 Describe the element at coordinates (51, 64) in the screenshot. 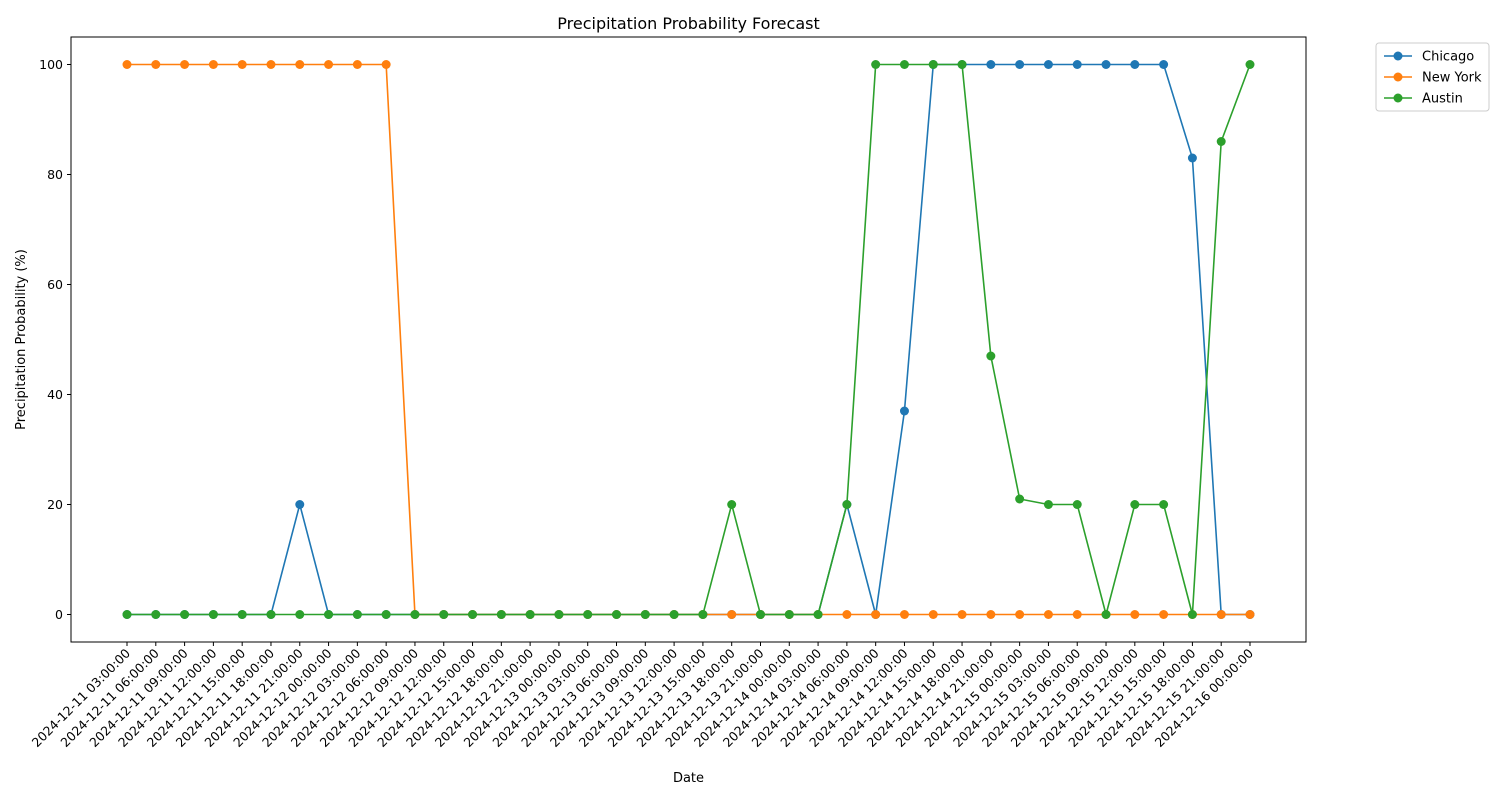

I see `y-tick-label: 100` at that location.